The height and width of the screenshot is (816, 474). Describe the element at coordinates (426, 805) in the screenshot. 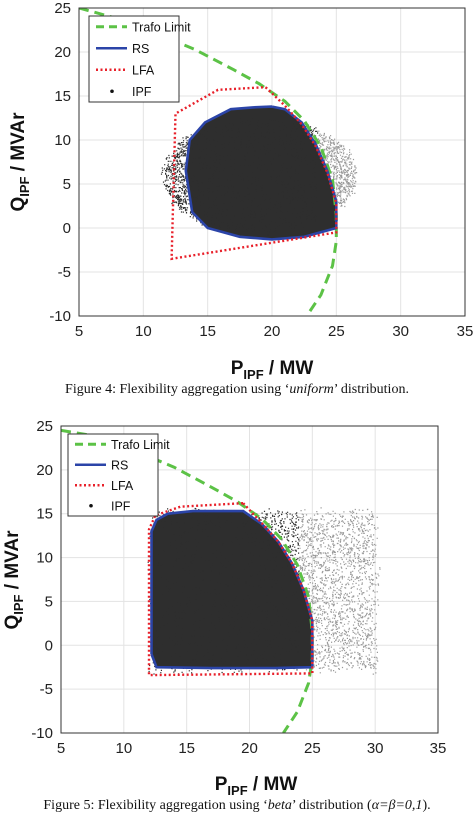

I see `caption-5-end: ).` at that location.